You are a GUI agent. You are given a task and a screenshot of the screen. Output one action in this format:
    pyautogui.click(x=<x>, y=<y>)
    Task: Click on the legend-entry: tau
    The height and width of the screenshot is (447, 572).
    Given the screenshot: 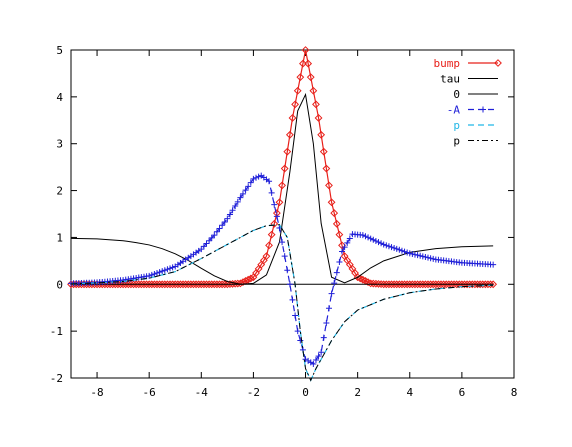 What is the action you would take?
    pyautogui.click(x=469, y=79)
    